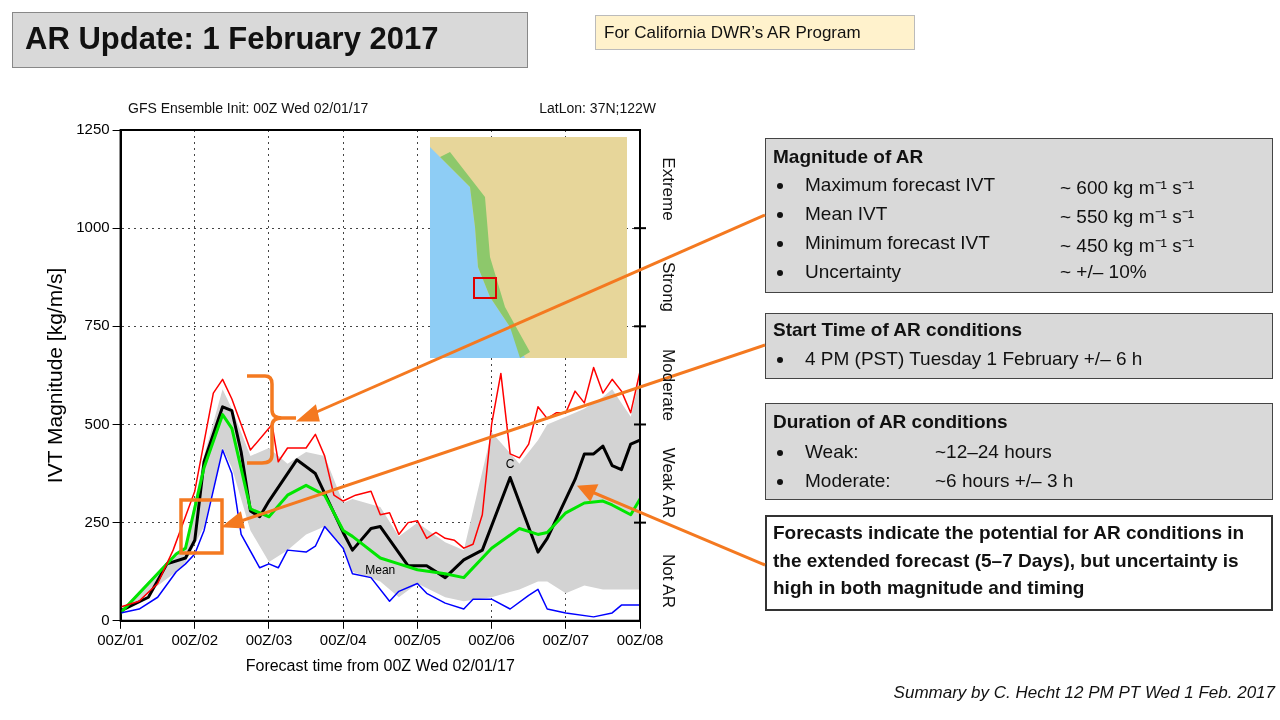  Describe the element at coordinates (195, 639) in the screenshot. I see `x-tick-label: 00Z/02` at that location.